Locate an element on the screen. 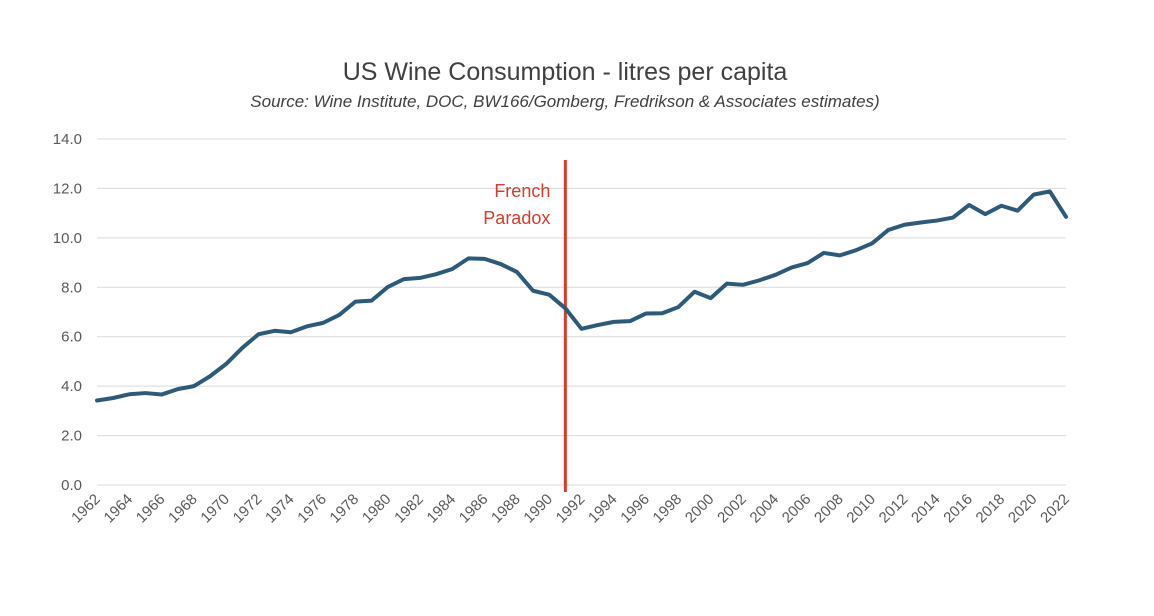 The image size is (1154, 616). x-tick-label: 2000 is located at coordinates (700, 509).